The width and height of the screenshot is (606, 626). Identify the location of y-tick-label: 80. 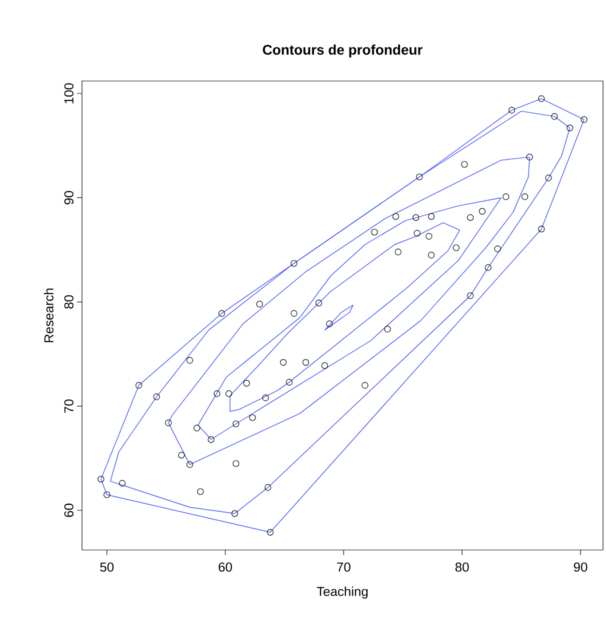
(69, 302).